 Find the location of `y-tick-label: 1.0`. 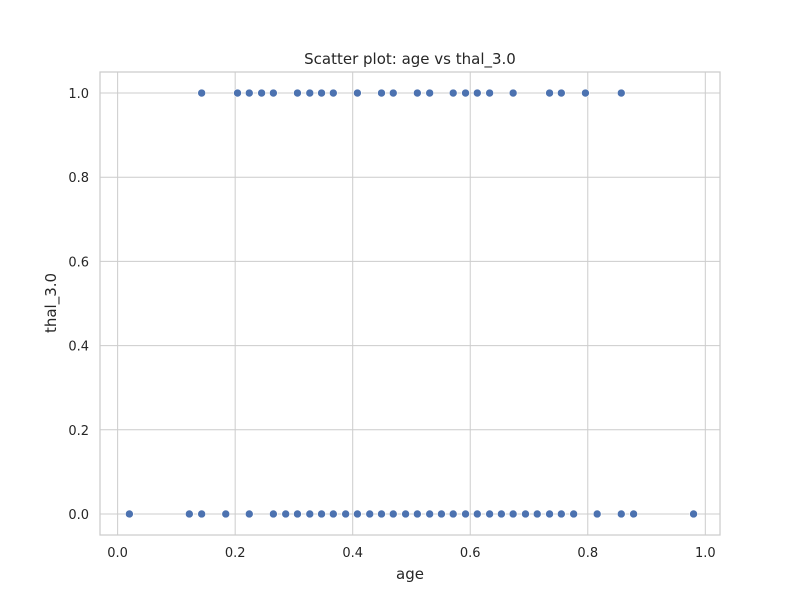

y-tick-label: 1.0 is located at coordinates (78, 94).